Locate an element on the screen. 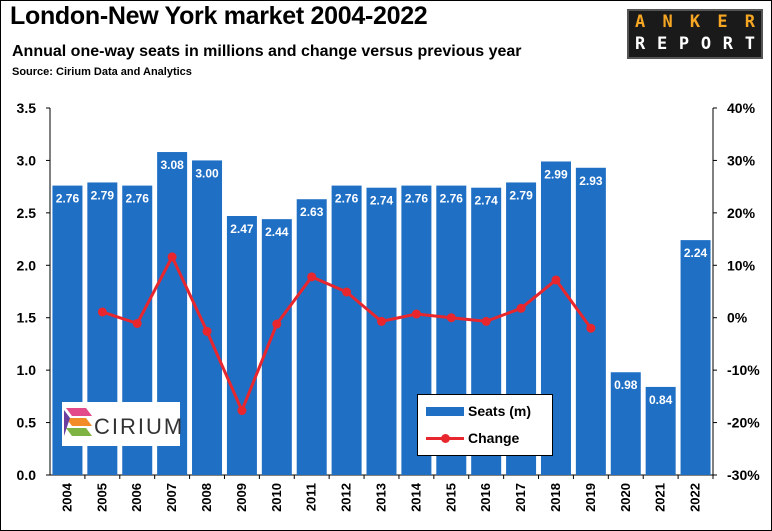 The image size is (772, 531). x-tick-label: 2015 is located at coordinates (450, 497).